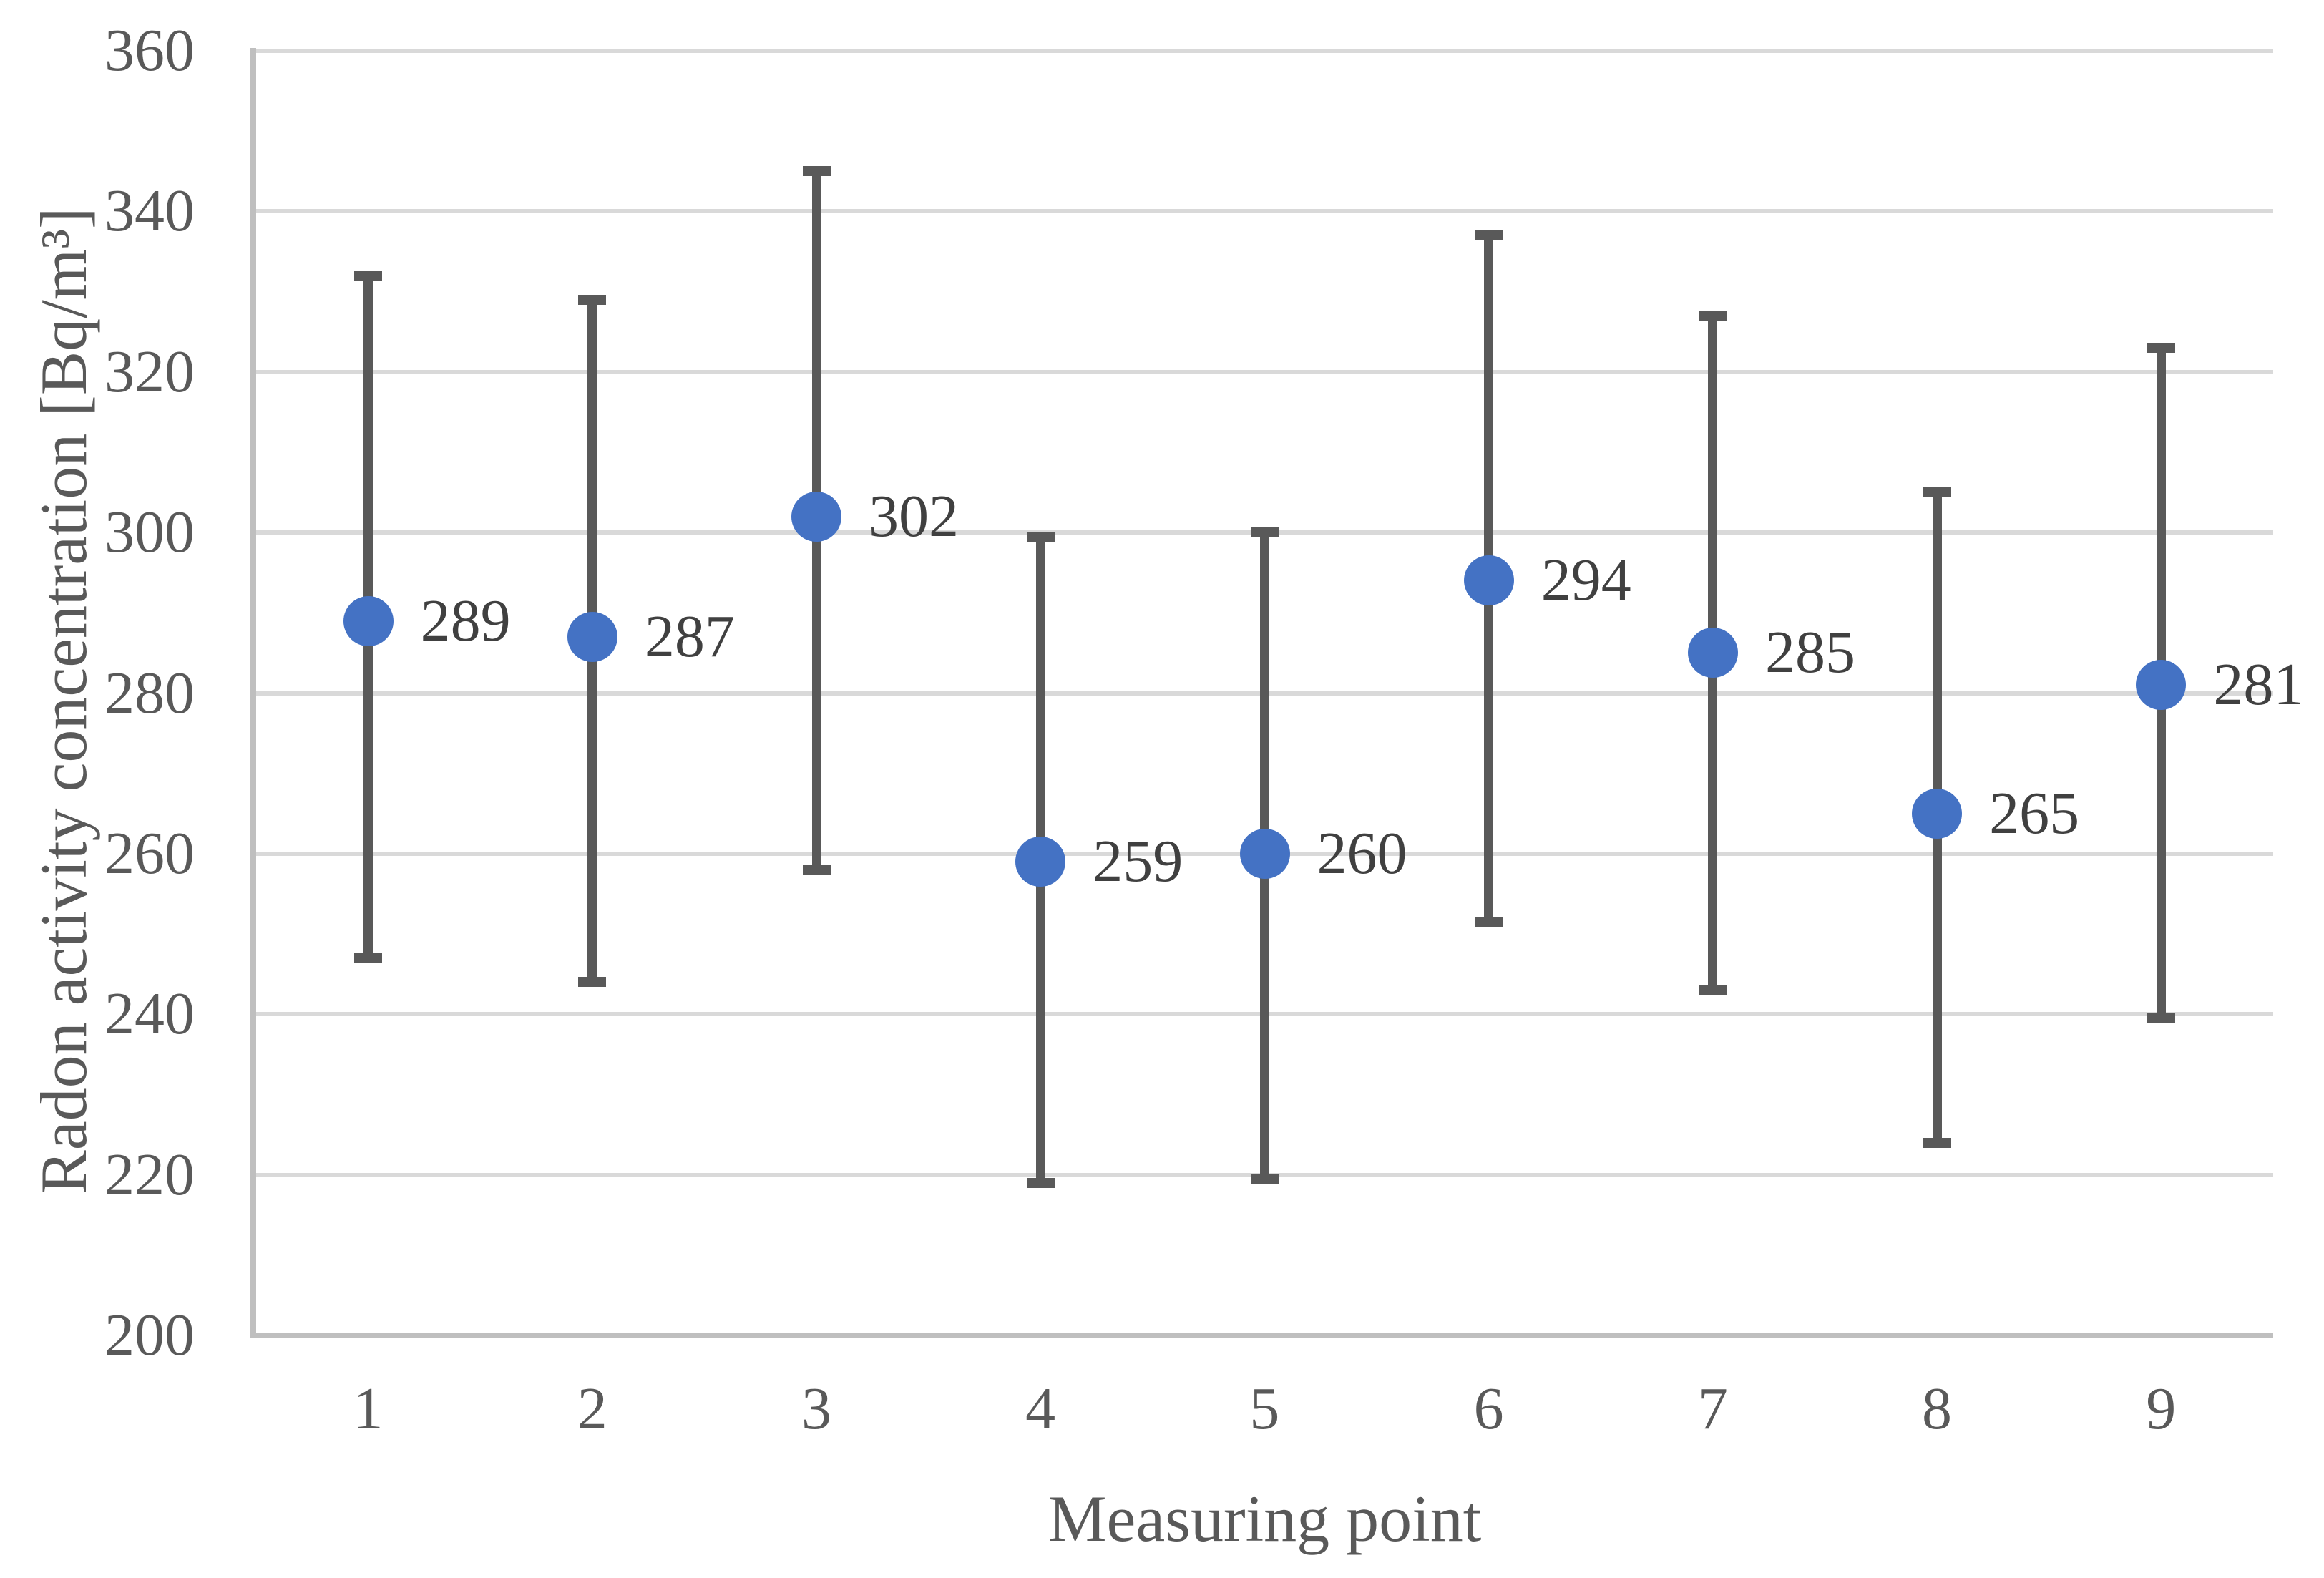 This screenshot has width=2324, height=1578. I want to click on data-point-label: 259, so click(1138, 861).